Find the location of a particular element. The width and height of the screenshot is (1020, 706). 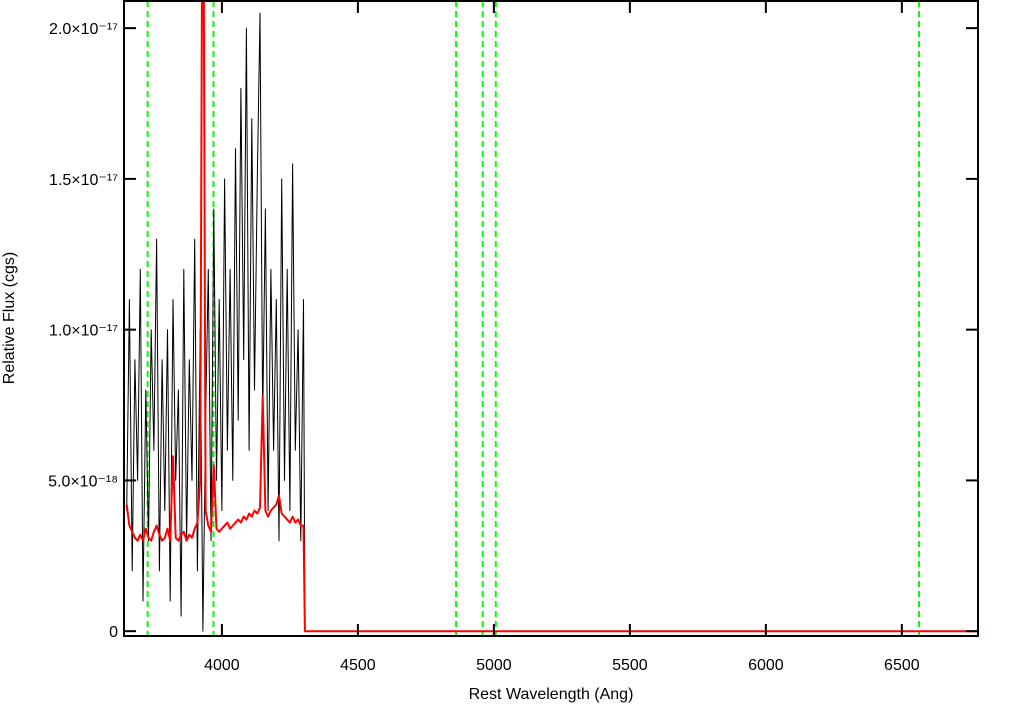

x-tick-label: 6500 is located at coordinates (902, 665).